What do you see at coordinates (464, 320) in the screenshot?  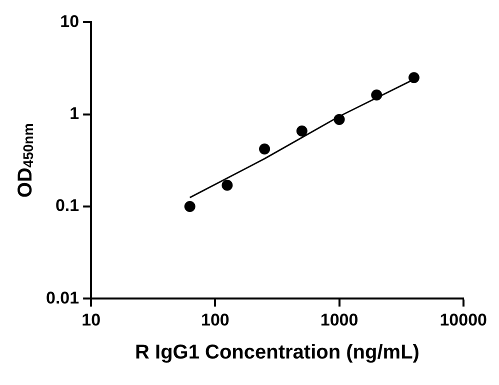 I see `x-tick-label: 10000` at bounding box center [464, 320].